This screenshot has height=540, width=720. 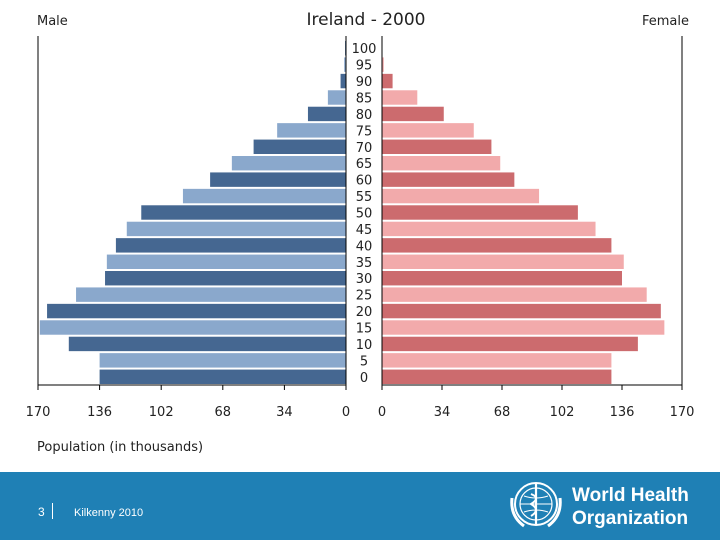 What do you see at coordinates (52, 21) in the screenshot?
I see `male-label: Male` at bounding box center [52, 21].